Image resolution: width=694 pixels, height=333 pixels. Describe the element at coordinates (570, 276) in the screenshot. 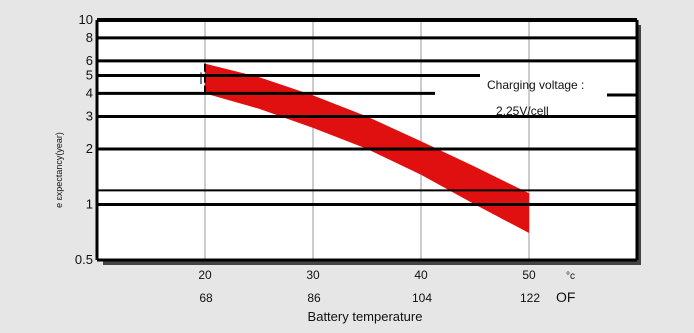

I see `x-unit-celsius: °c` at that location.